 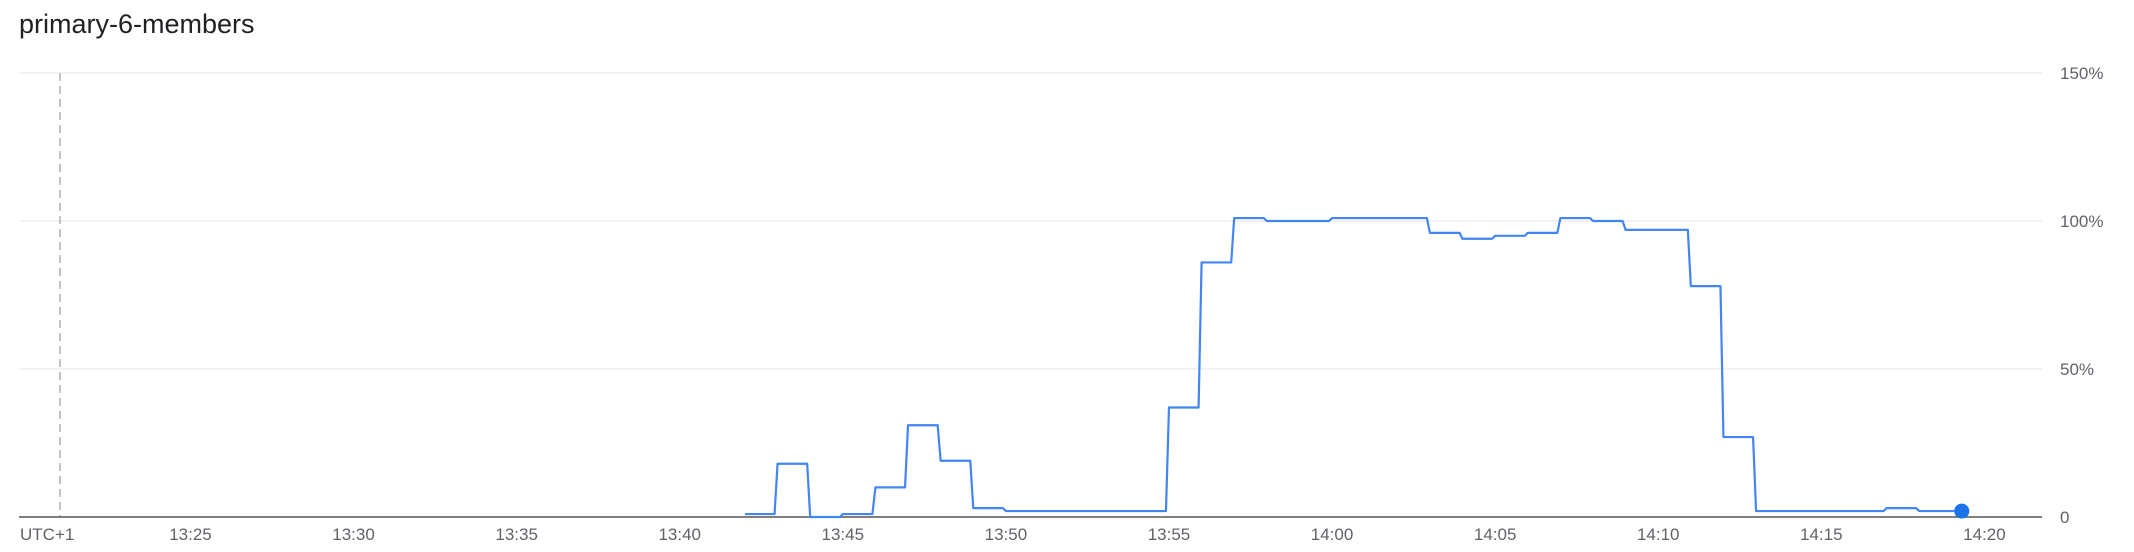 What do you see at coordinates (1984, 534) in the screenshot?
I see `x-tick-label: 14:20` at bounding box center [1984, 534].